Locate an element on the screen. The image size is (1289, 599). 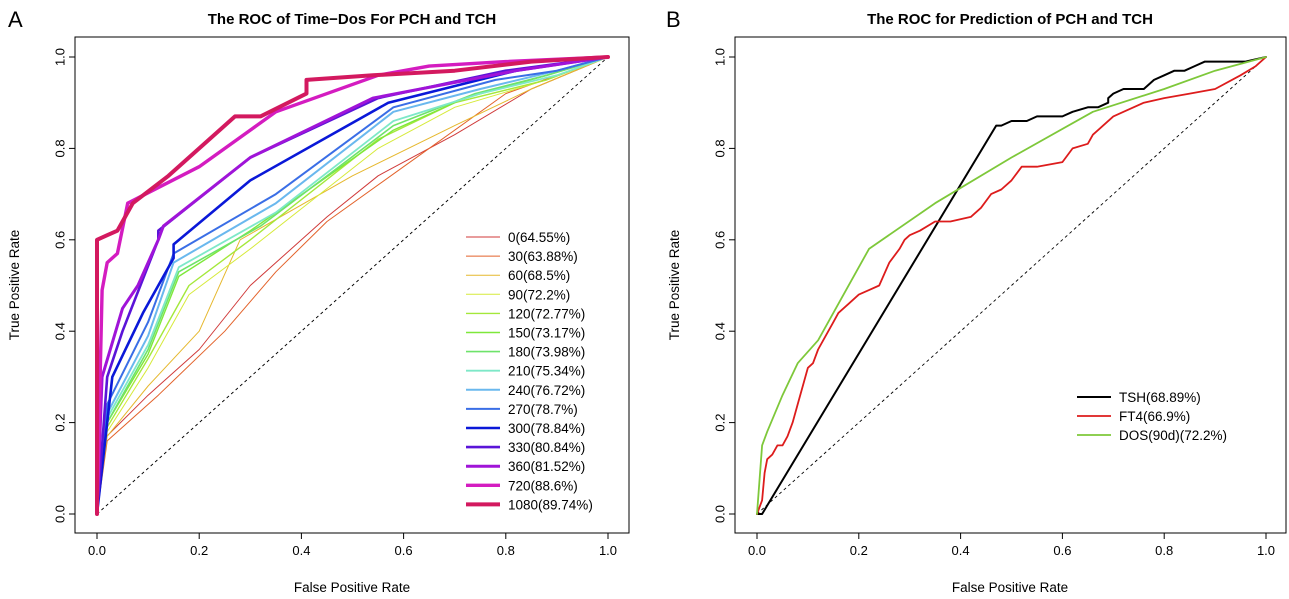
legend-label: 720(88.6%) is located at coordinates (543, 485).